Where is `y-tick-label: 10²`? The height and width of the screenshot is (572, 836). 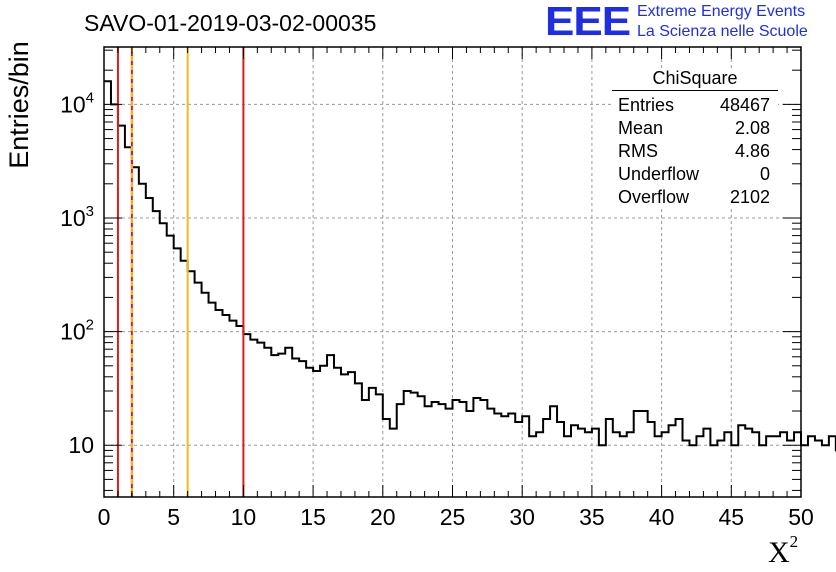 y-tick-label: 10² is located at coordinates (77, 331).